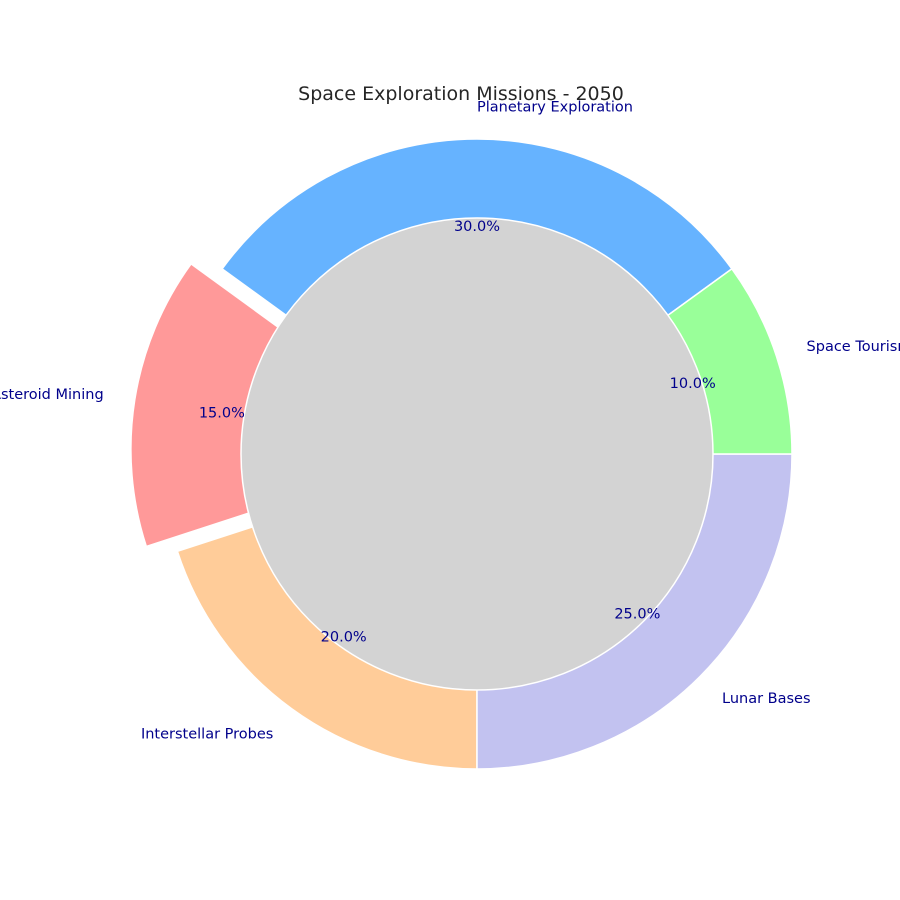  I want to click on pct-label-planetary-exploration: 30.0%, so click(477, 227).